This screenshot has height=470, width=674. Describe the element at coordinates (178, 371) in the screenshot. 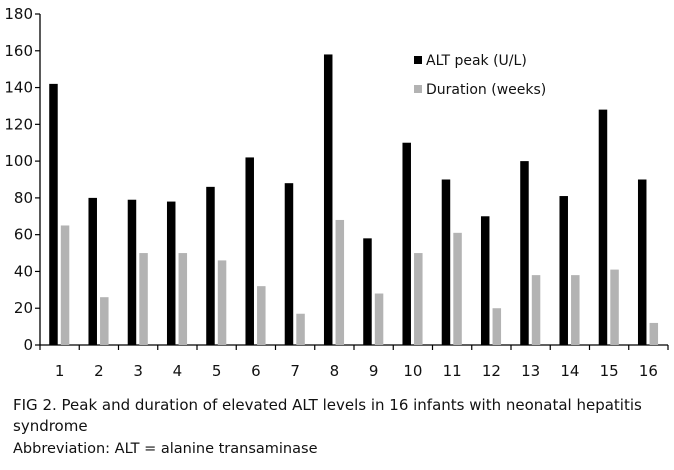

I see `x-tick-label: 4` at that location.